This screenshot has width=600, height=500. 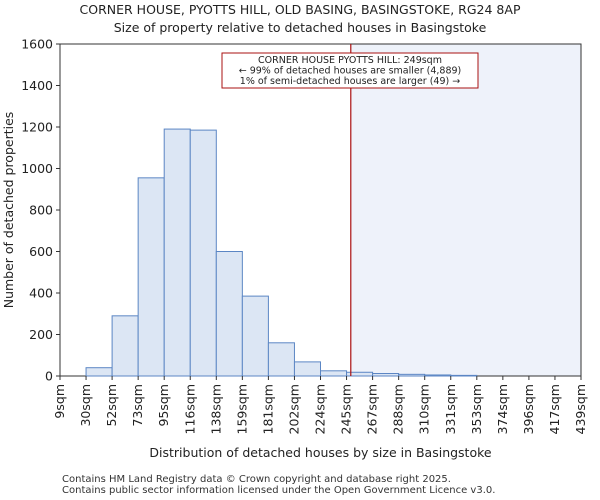 I want to click on x-tick-label: 331sqm, so click(x=450, y=409).